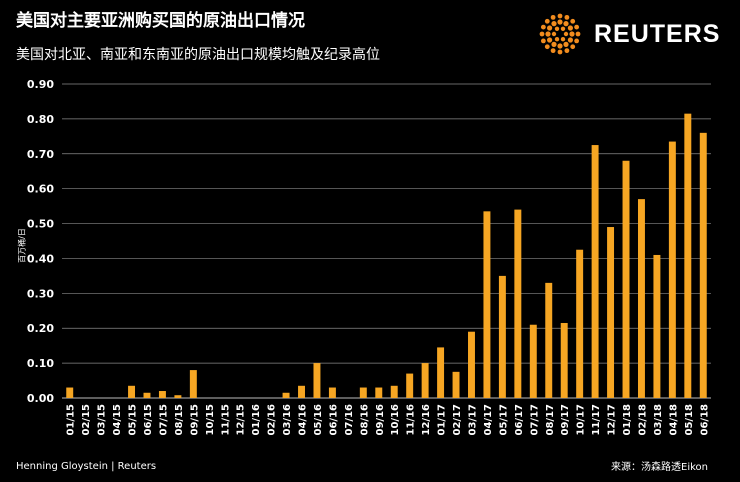  Describe the element at coordinates (503, 420) in the screenshot. I see `x-tick-label: 05/17` at that location.